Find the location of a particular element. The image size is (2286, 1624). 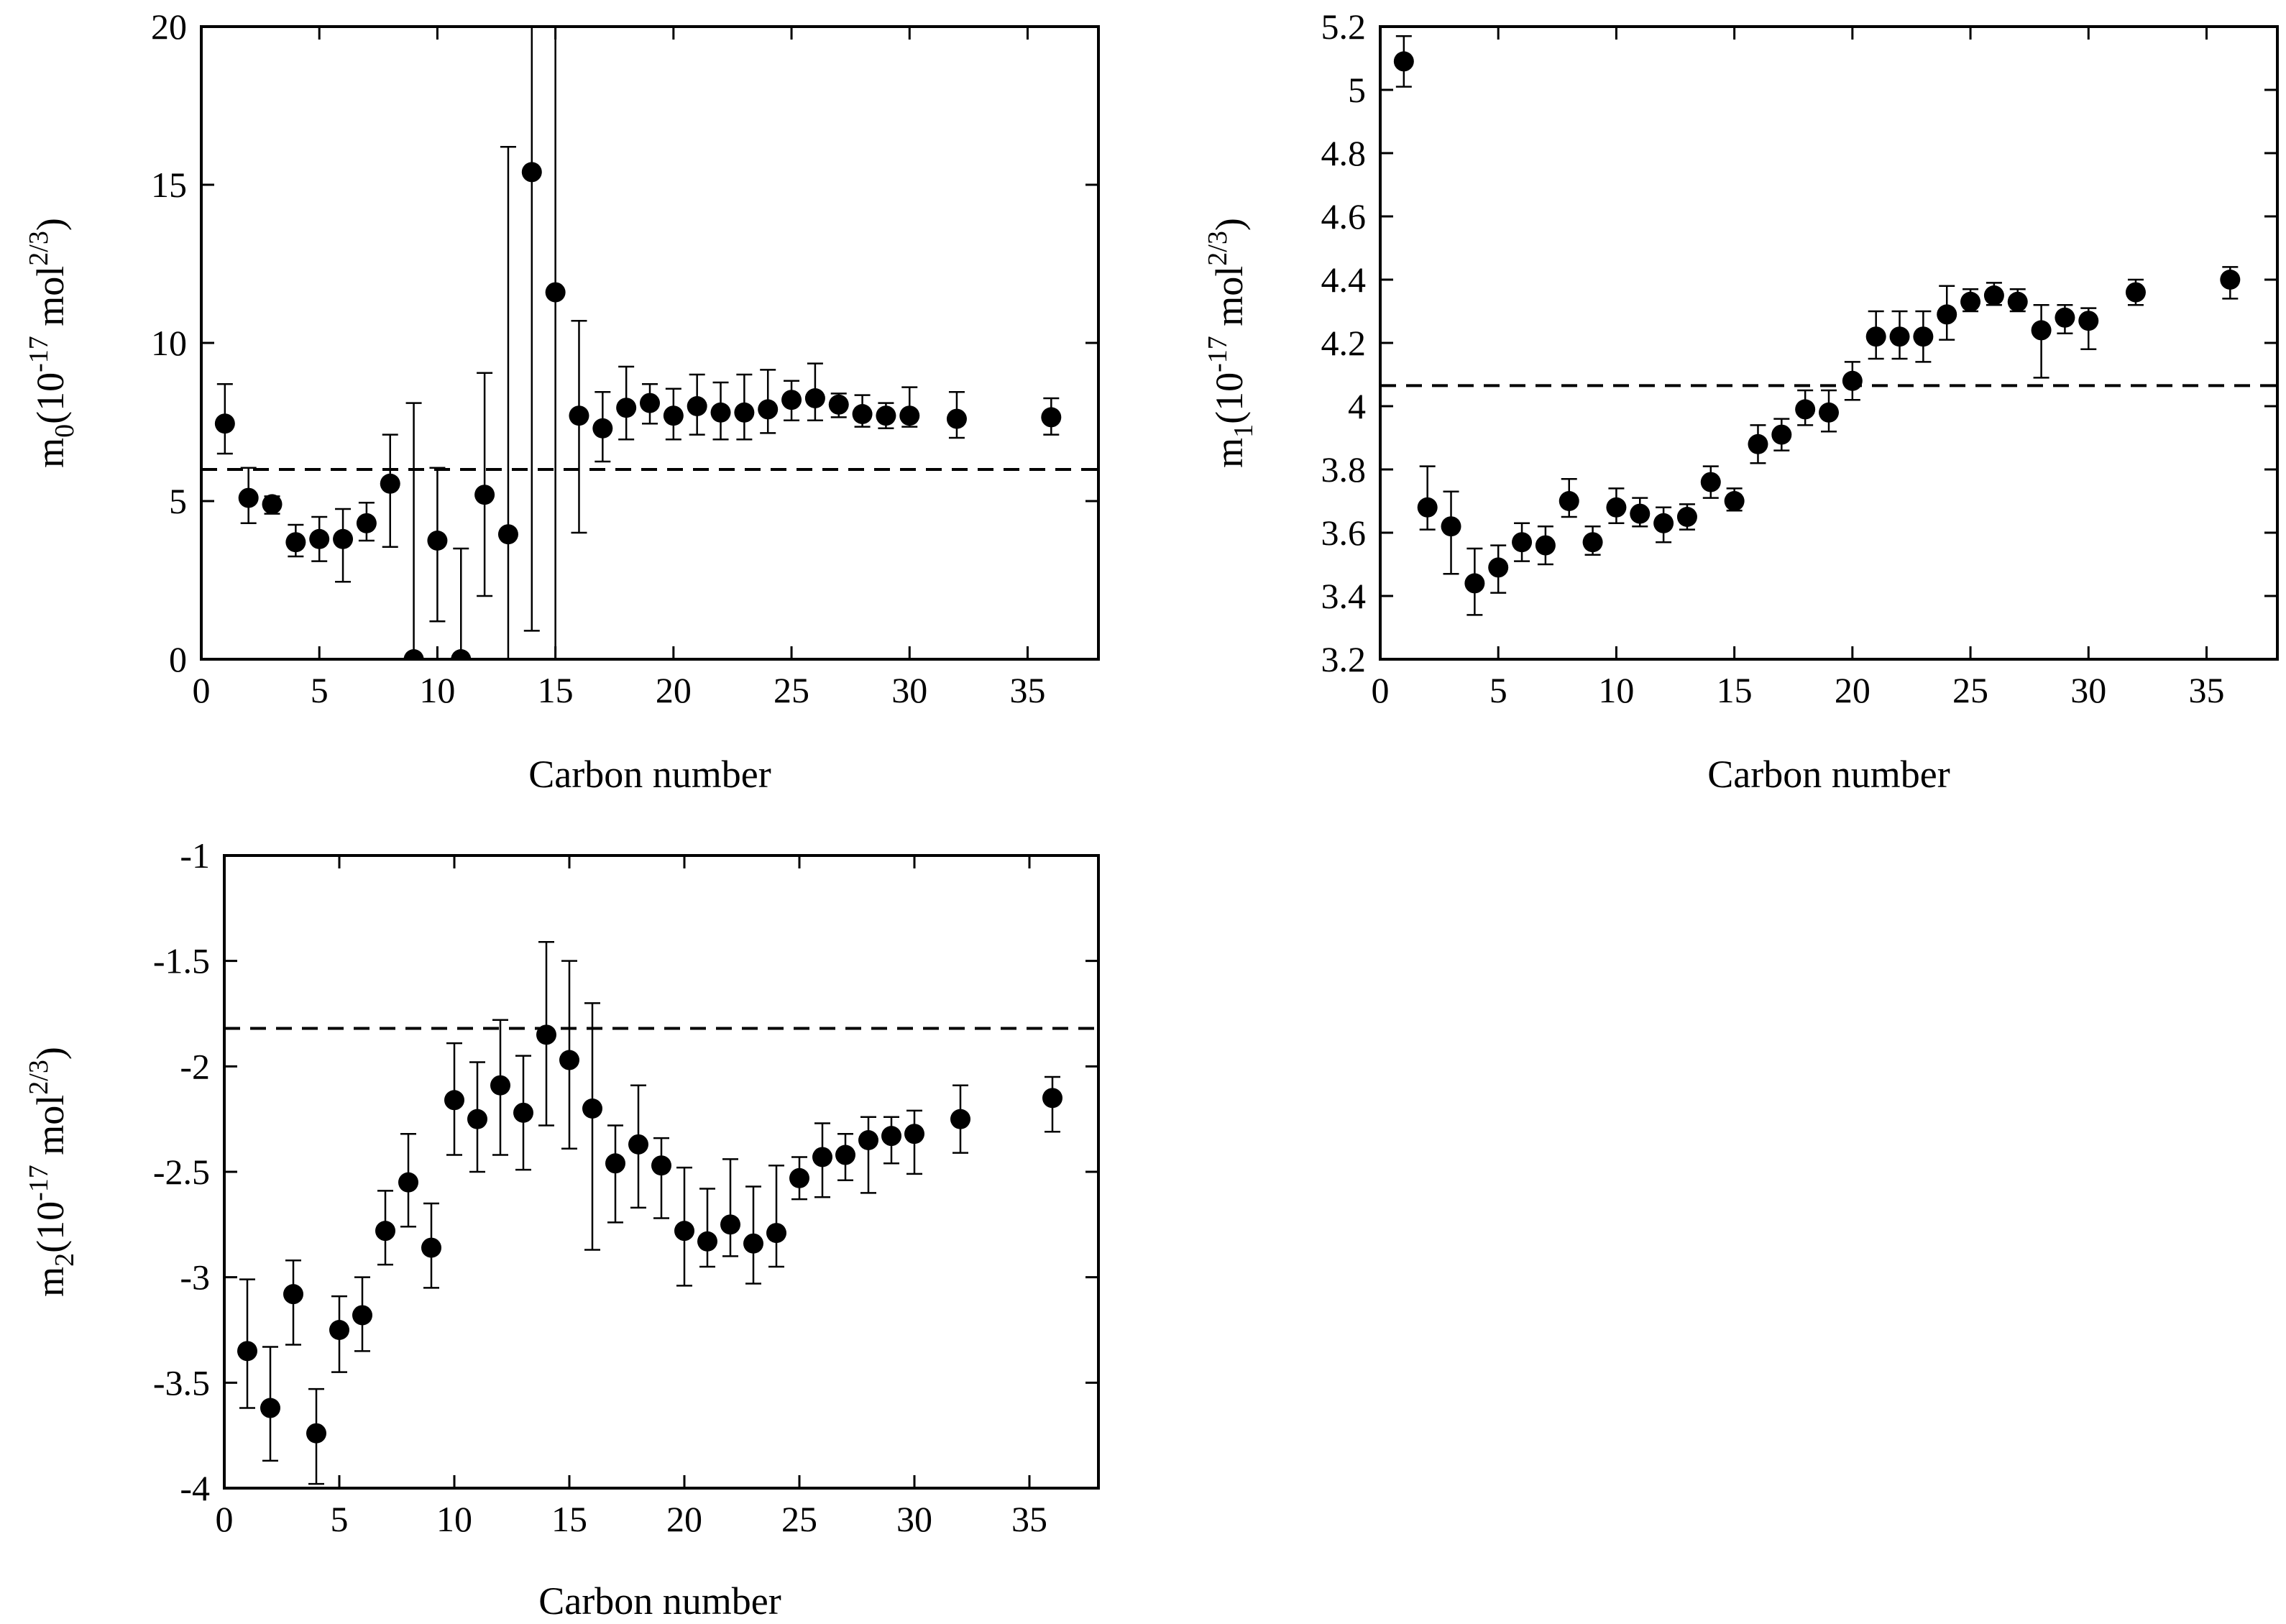

marks-layer is located at coordinates (649, 1213).